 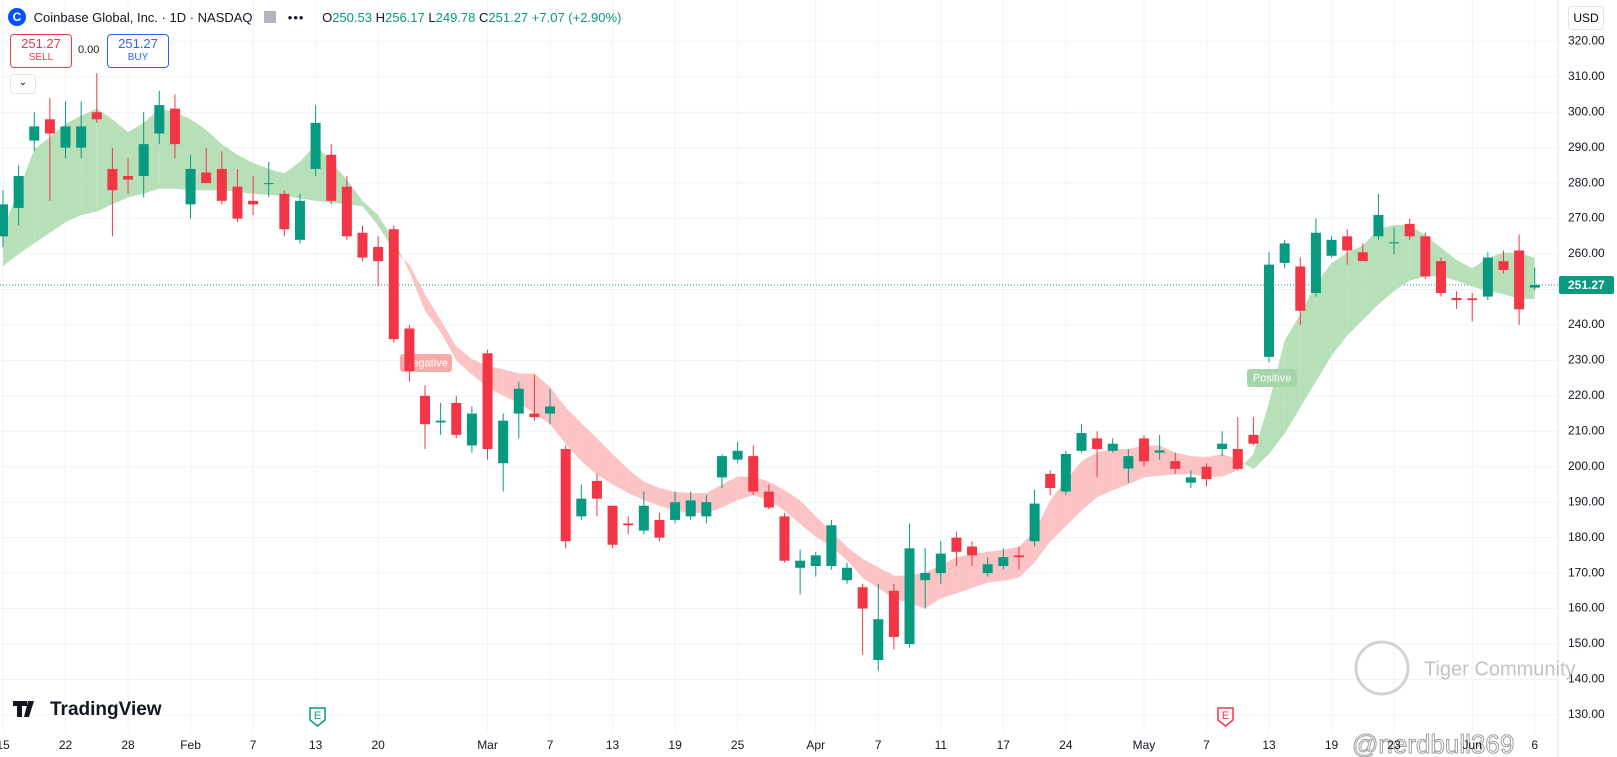 I want to click on y-tick-label: 210.00, so click(x=1586, y=430).